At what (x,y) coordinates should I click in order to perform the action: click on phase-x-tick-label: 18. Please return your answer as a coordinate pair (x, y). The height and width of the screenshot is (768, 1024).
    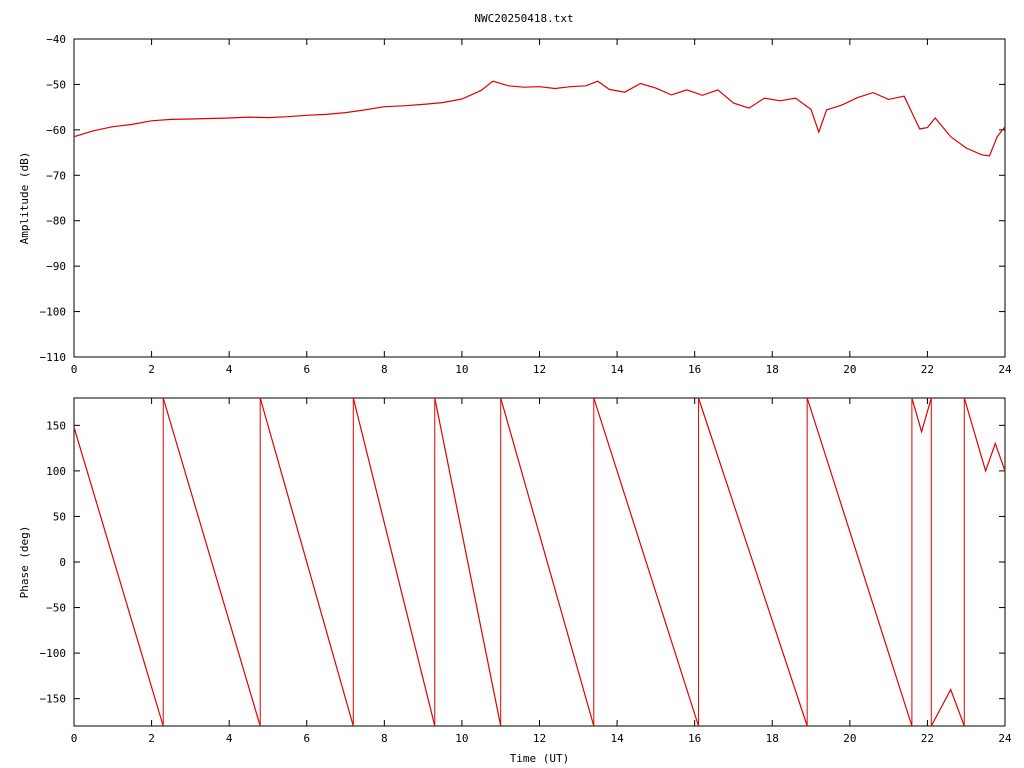
    Looking at the image, I should click on (772, 738).